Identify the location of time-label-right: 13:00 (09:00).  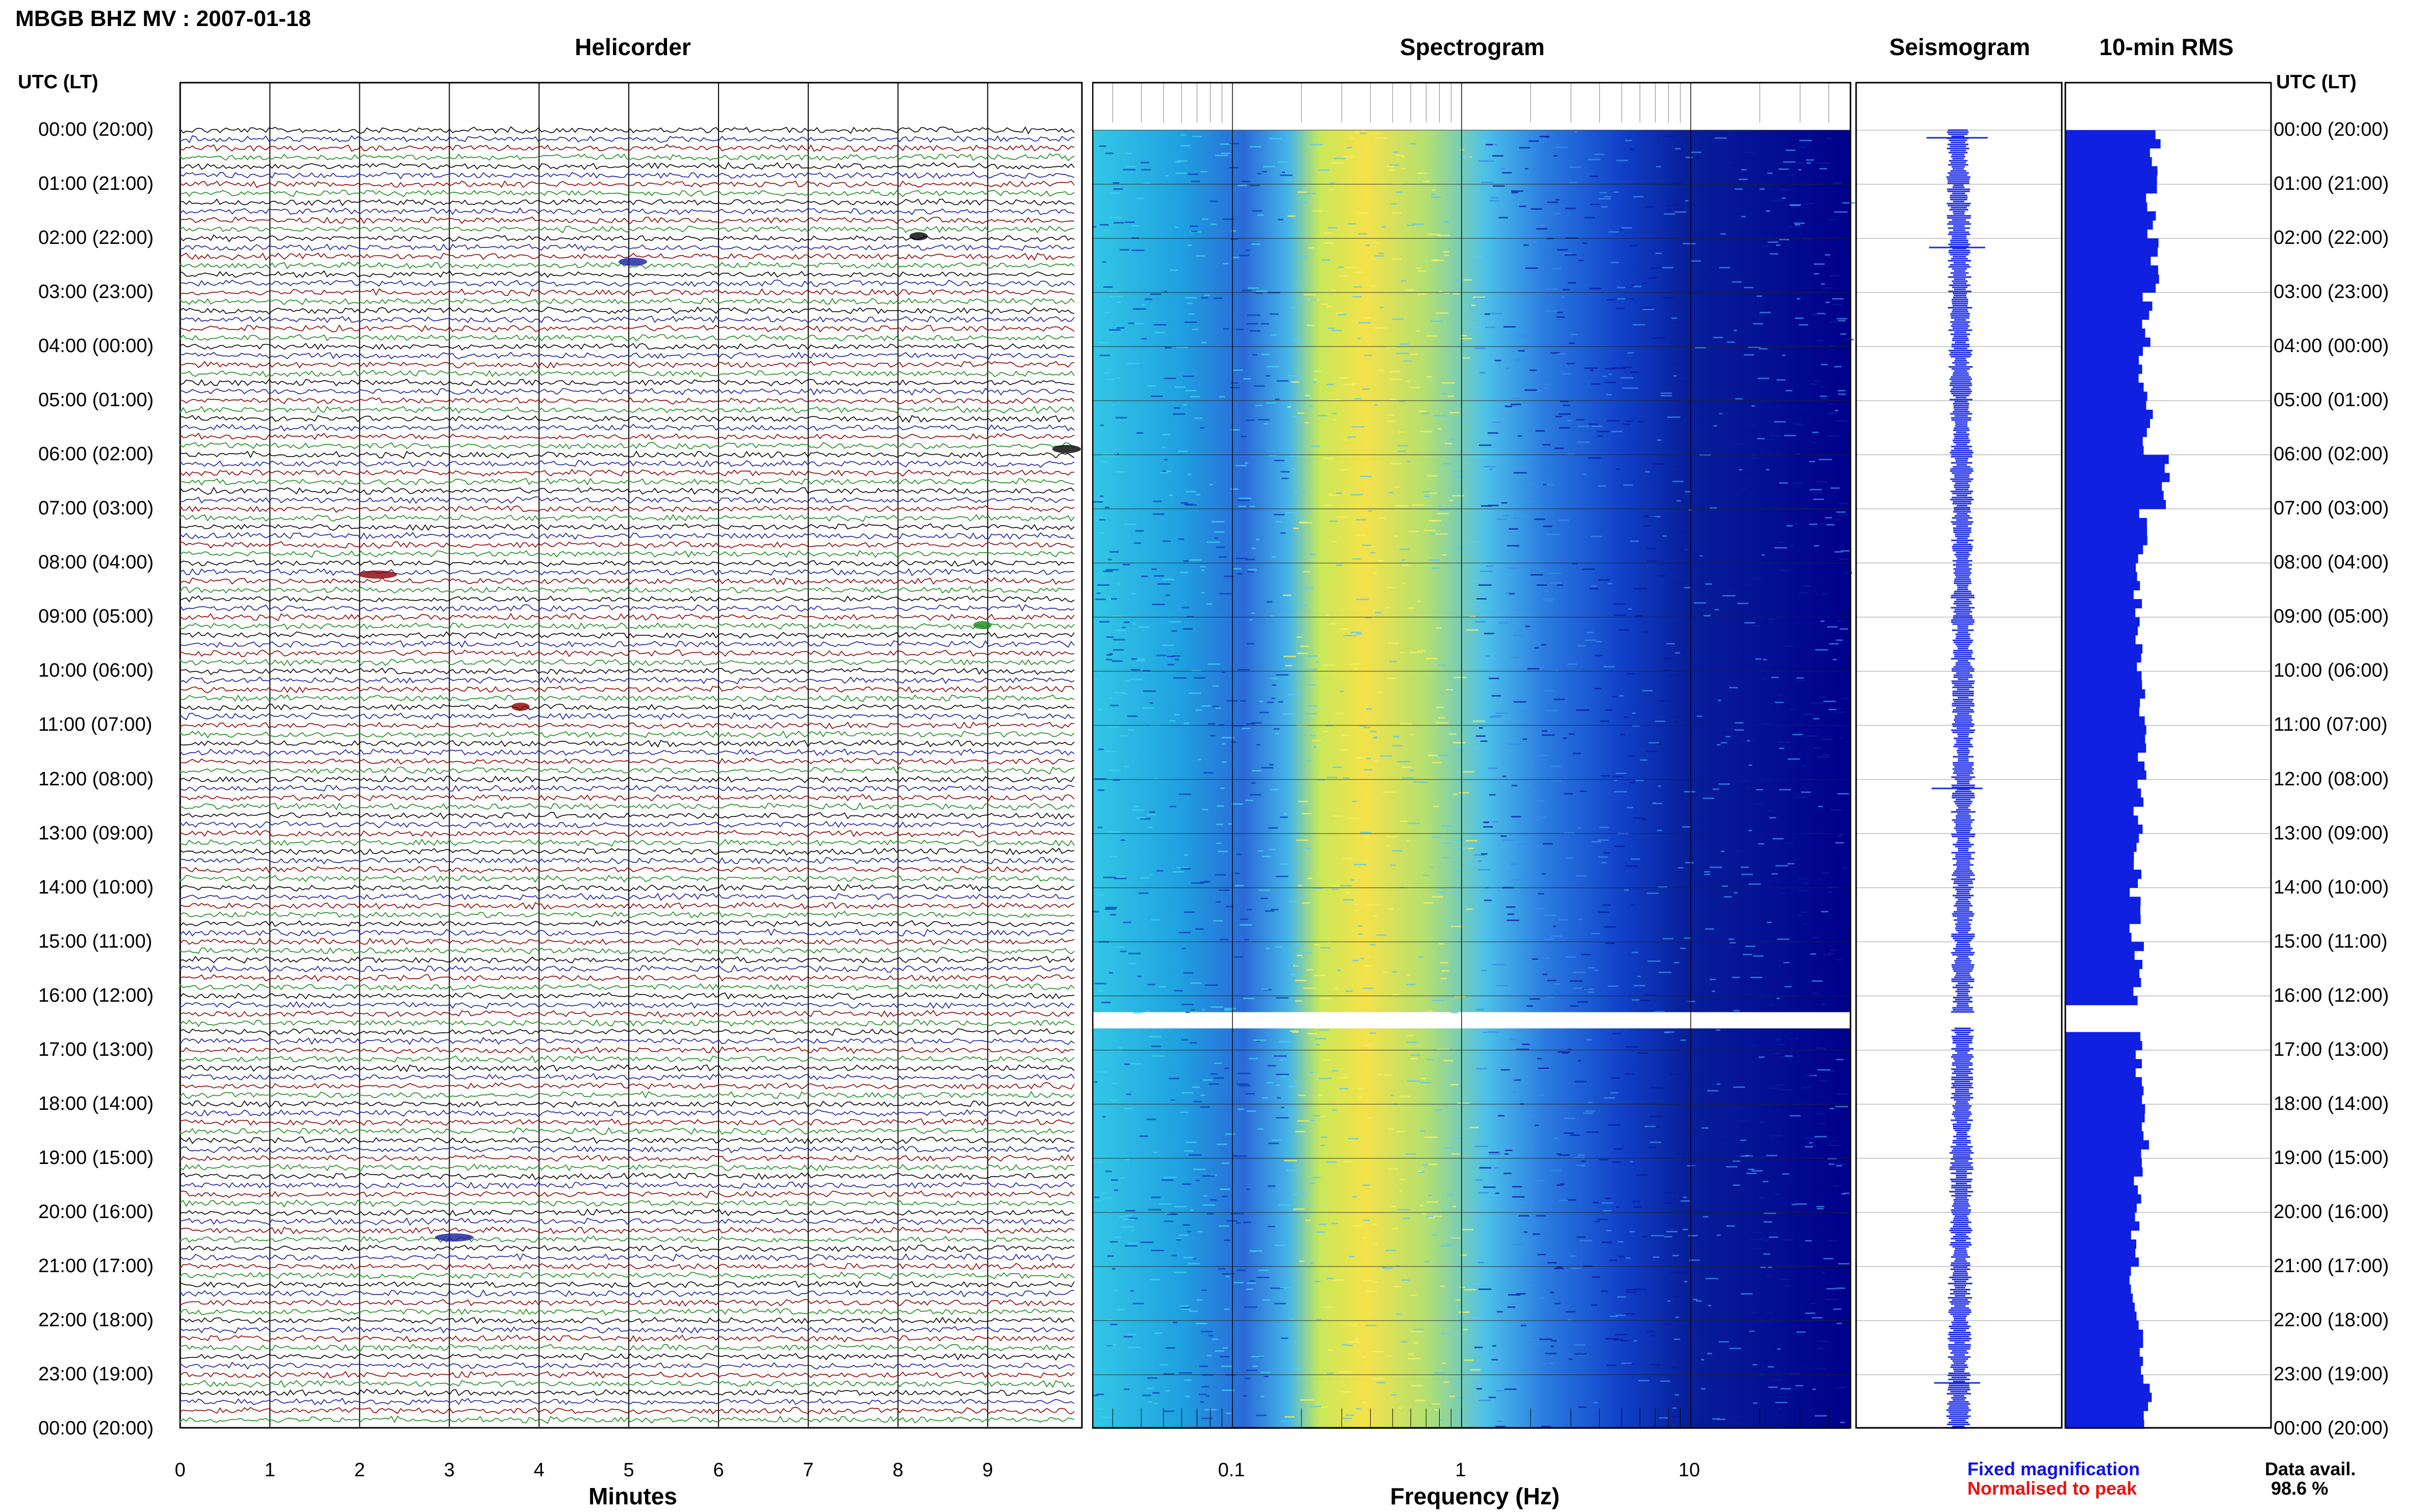
(2331, 833).